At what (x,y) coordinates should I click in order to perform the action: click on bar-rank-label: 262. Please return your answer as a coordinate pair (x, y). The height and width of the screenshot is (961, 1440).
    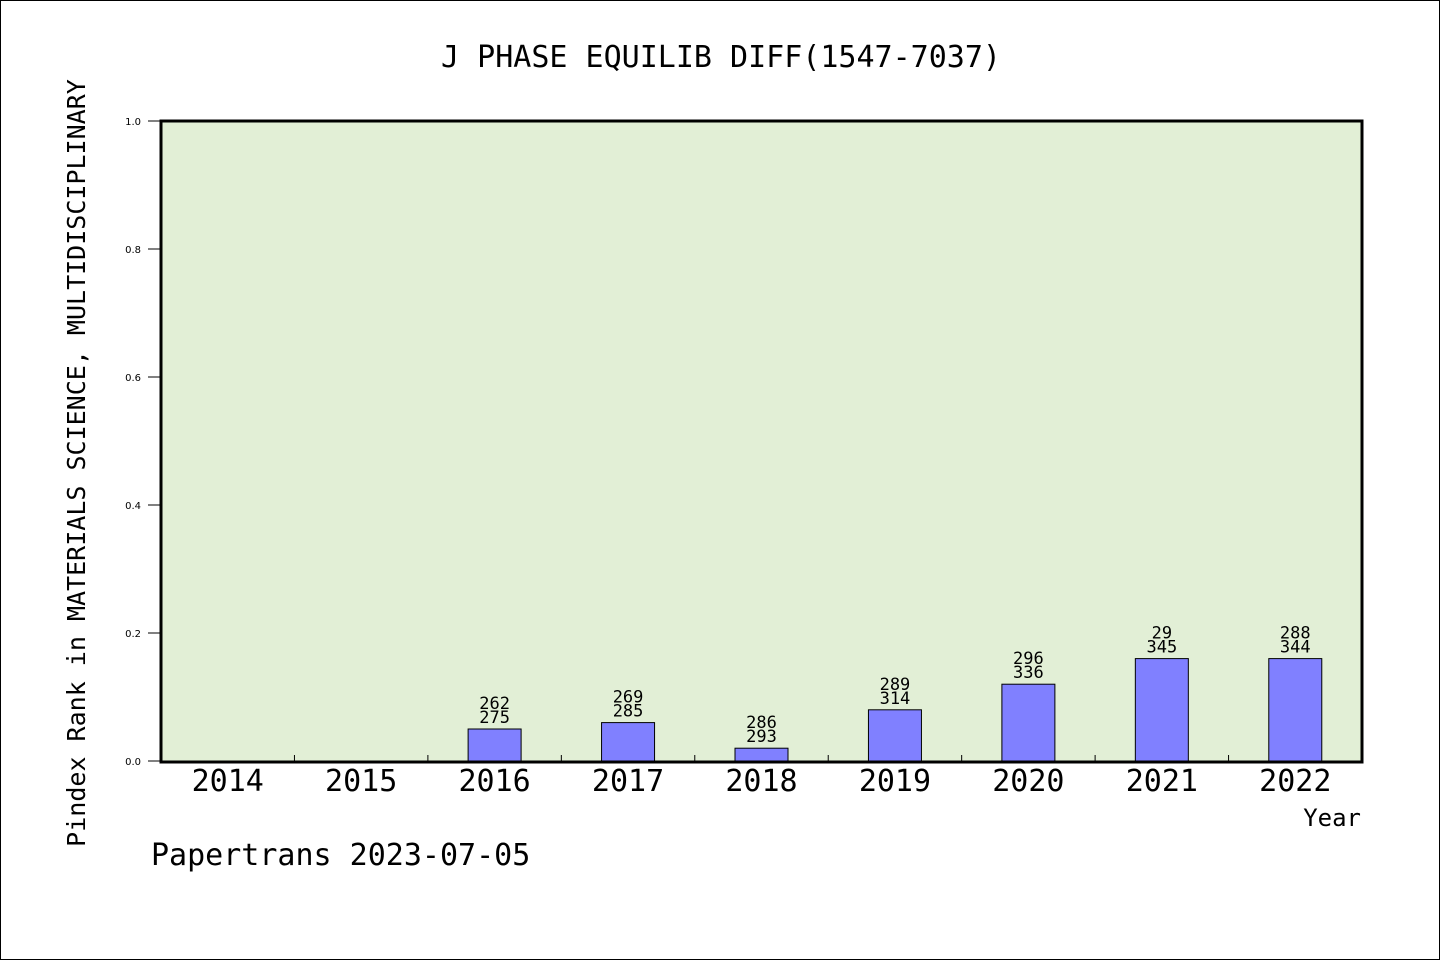
    Looking at the image, I should click on (494, 704).